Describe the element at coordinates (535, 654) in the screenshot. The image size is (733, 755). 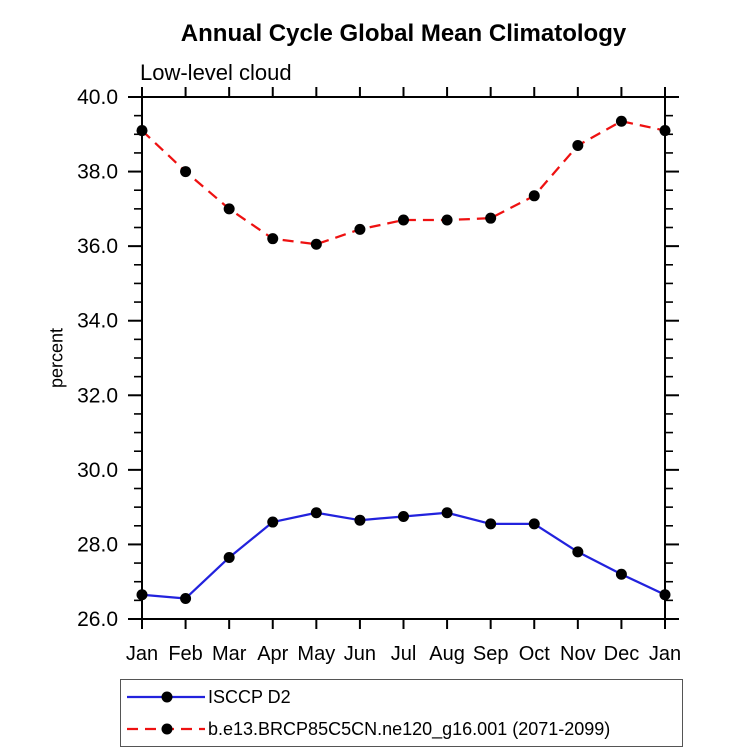
I see `x-tick-label: Oct` at that location.